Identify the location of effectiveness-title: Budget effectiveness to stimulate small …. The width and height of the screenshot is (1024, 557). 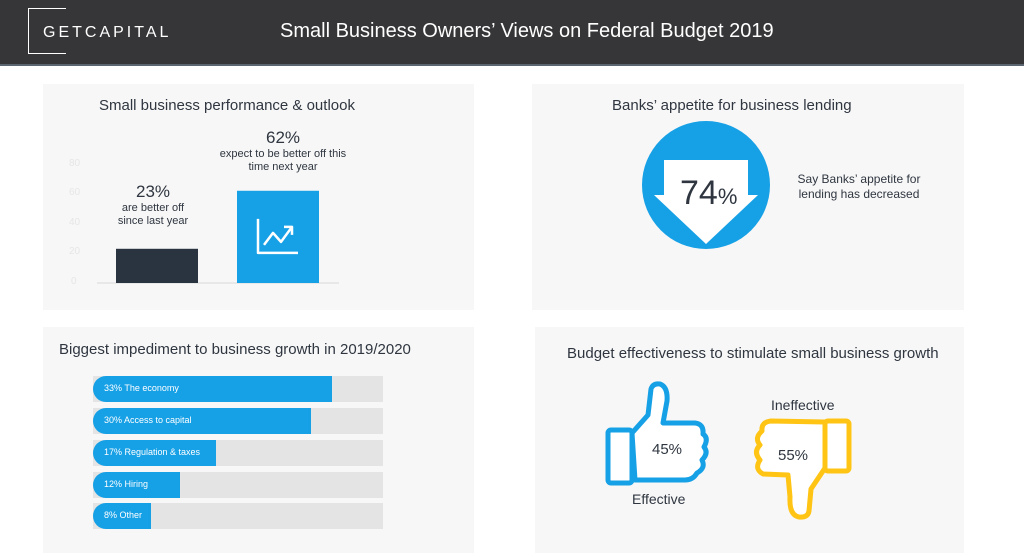
(753, 353).